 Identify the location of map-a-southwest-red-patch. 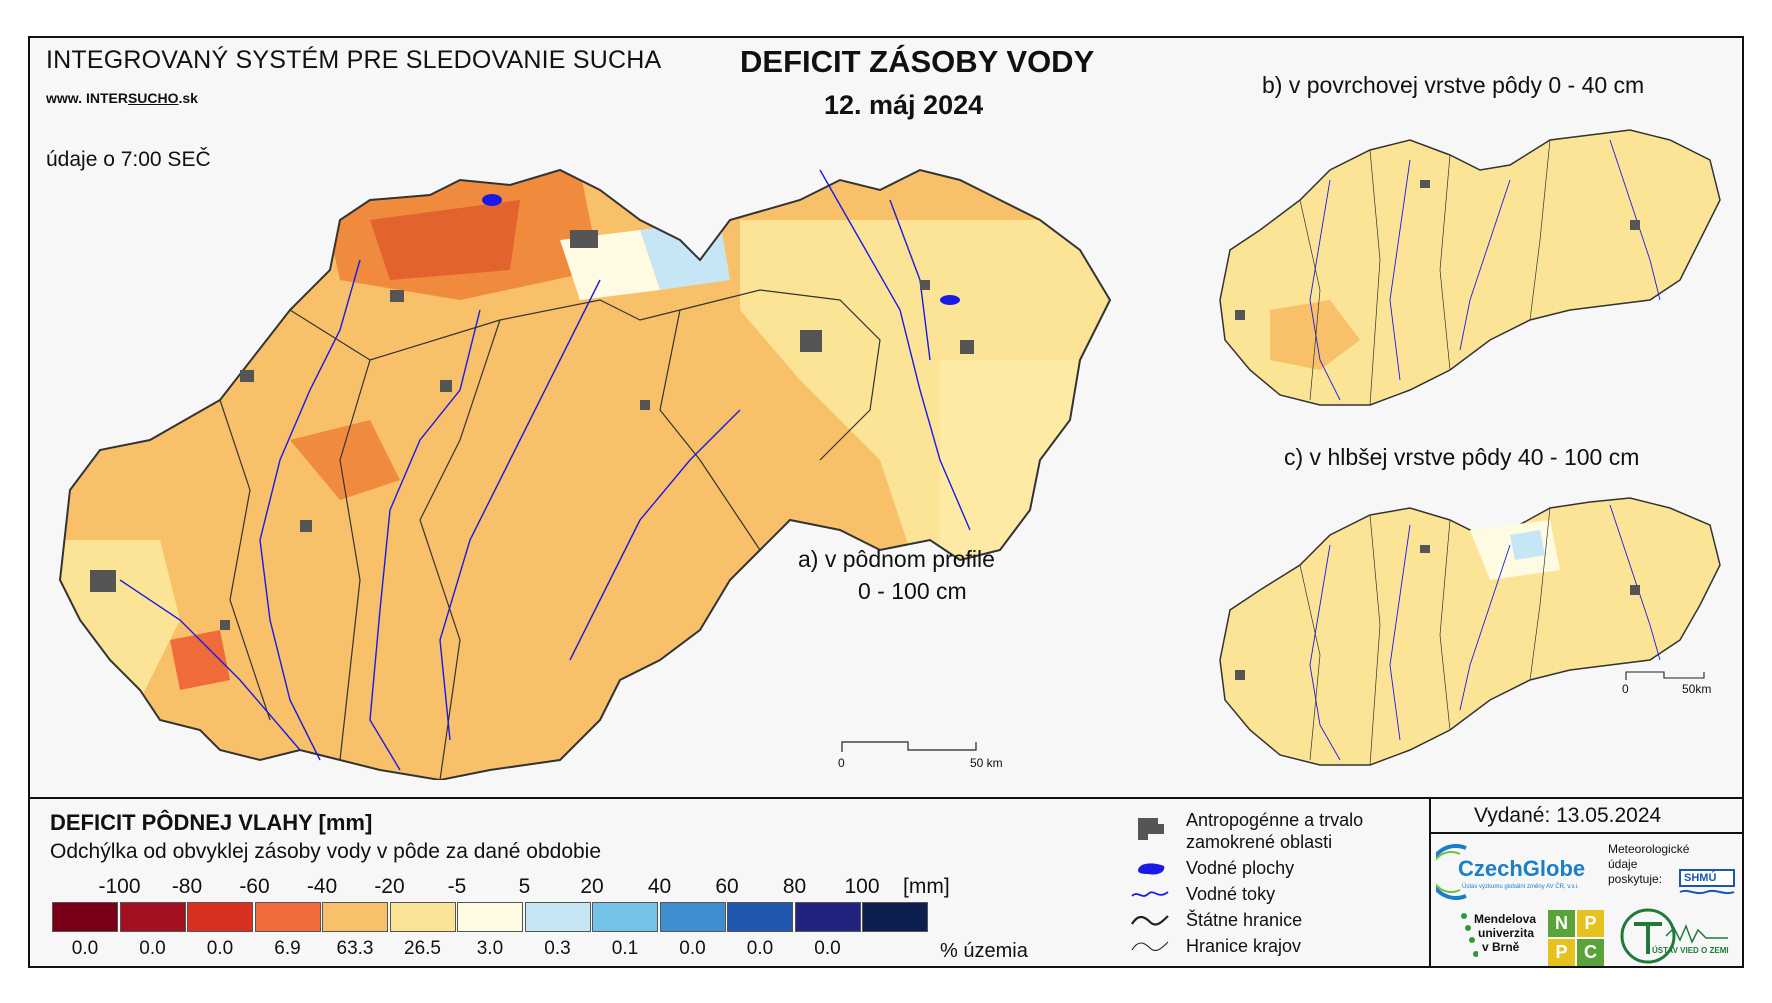
(200, 660).